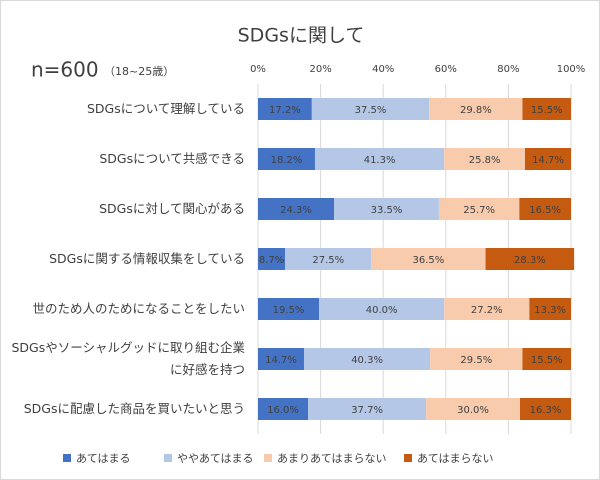  I want to click on value-label: 17.2%, so click(285, 110).